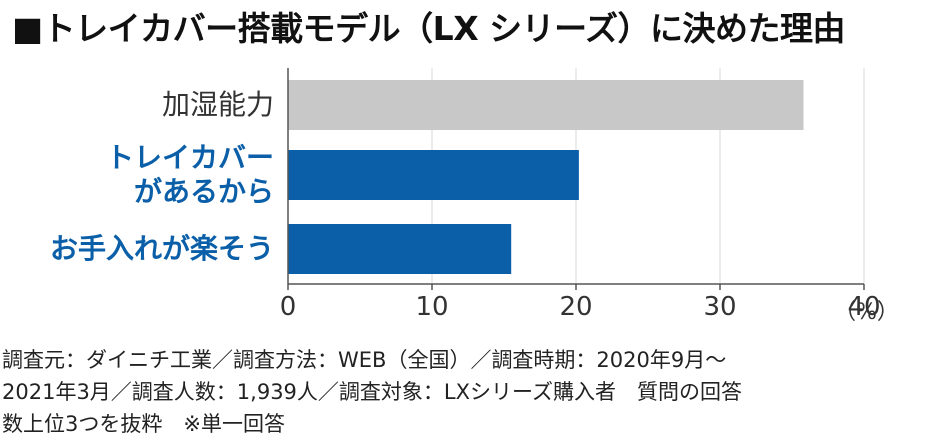  What do you see at coordinates (864, 307) in the screenshot?
I see `x-tick-label-40: 40` at bounding box center [864, 307].